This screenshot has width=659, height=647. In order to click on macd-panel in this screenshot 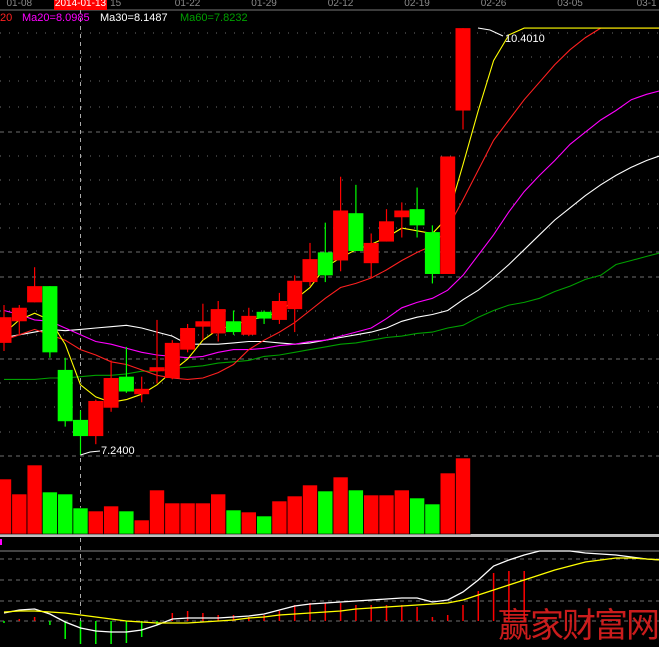, I will do `click(331, 597)`.